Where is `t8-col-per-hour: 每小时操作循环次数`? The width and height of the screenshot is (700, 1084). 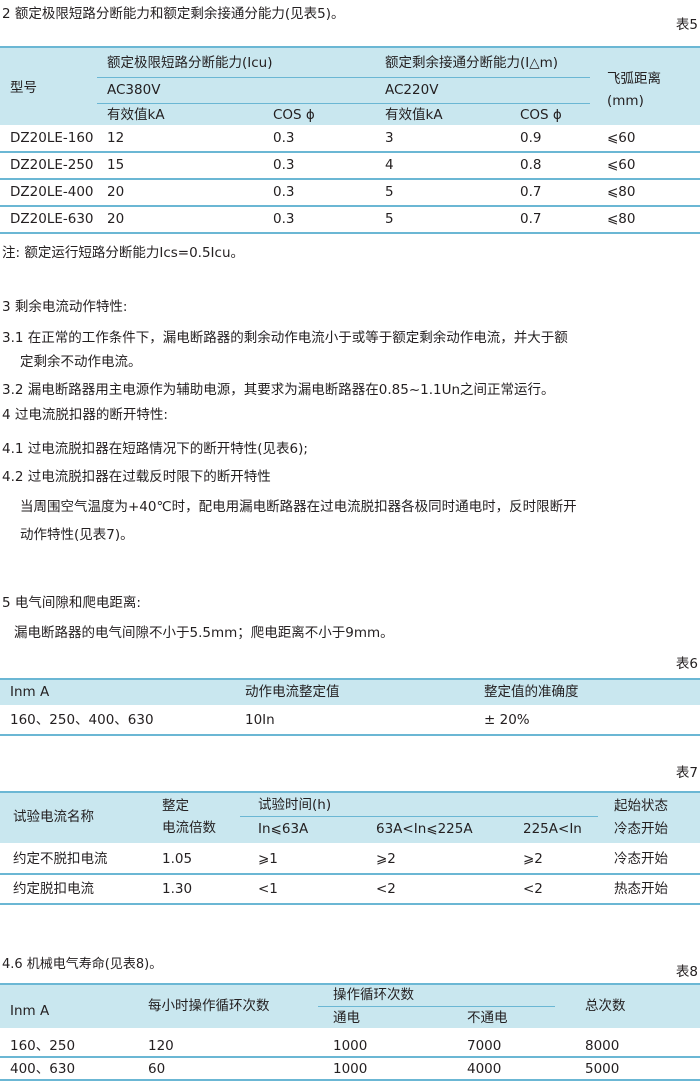 t8-col-per-hour: 每小时操作循环次数 is located at coordinates (209, 1006).